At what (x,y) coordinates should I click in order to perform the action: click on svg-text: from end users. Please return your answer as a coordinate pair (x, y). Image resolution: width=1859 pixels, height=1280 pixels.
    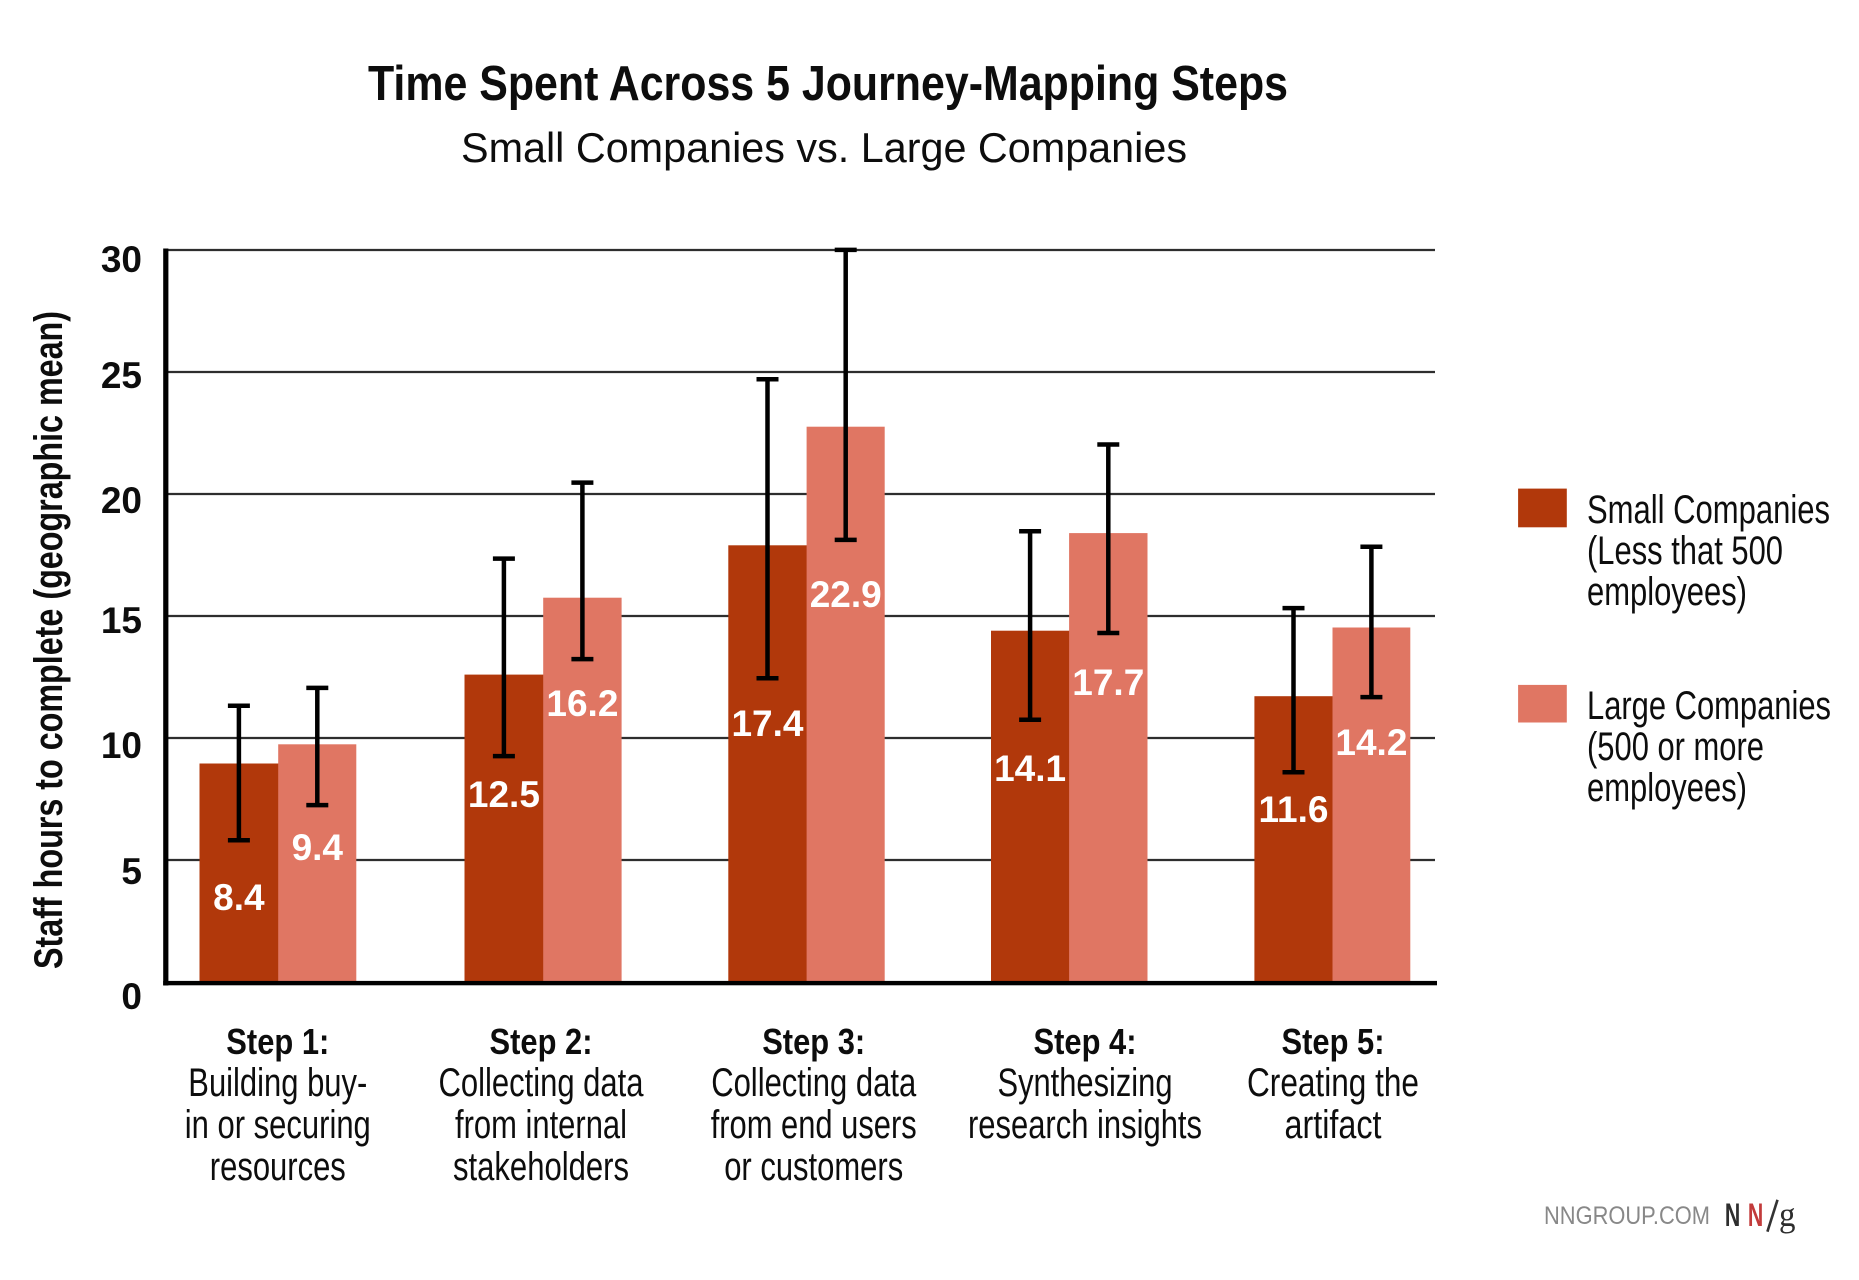
    Looking at the image, I should click on (814, 1125).